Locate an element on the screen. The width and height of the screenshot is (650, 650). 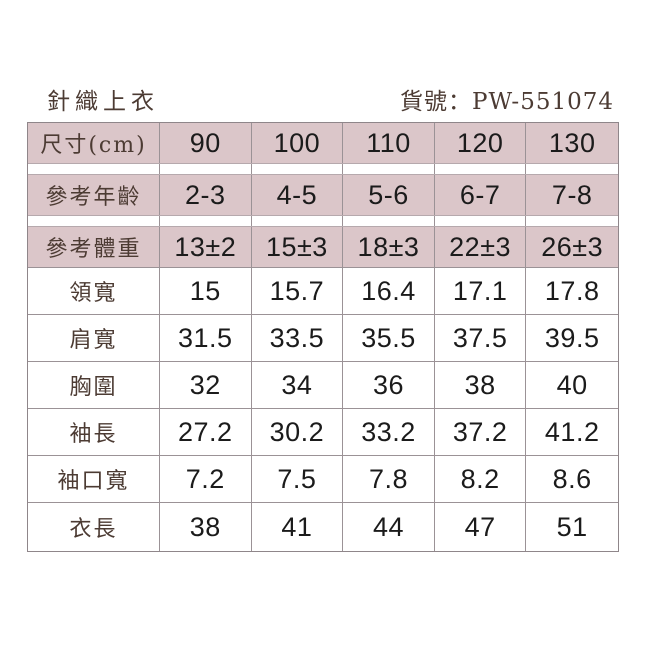
row-label: 袖長 is located at coordinates (94, 432).